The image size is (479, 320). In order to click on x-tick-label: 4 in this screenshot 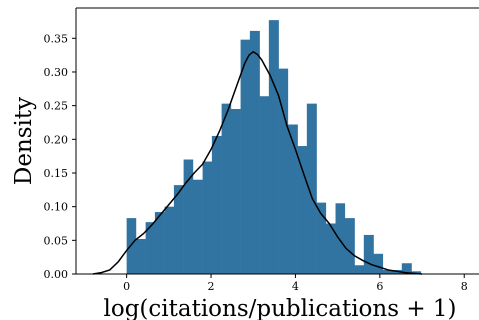, I will do `click(295, 286)`.